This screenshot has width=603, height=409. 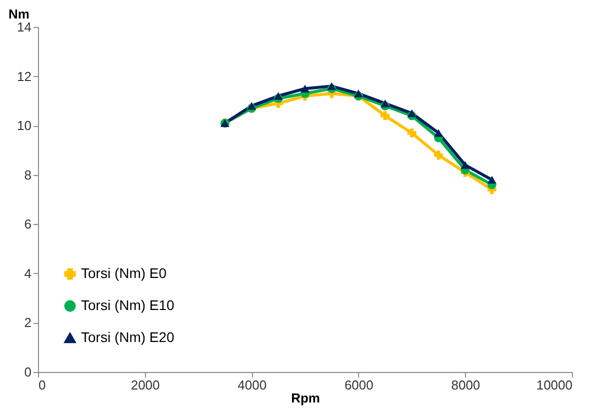 I want to click on y-tick-label: 10, so click(x=24, y=126).